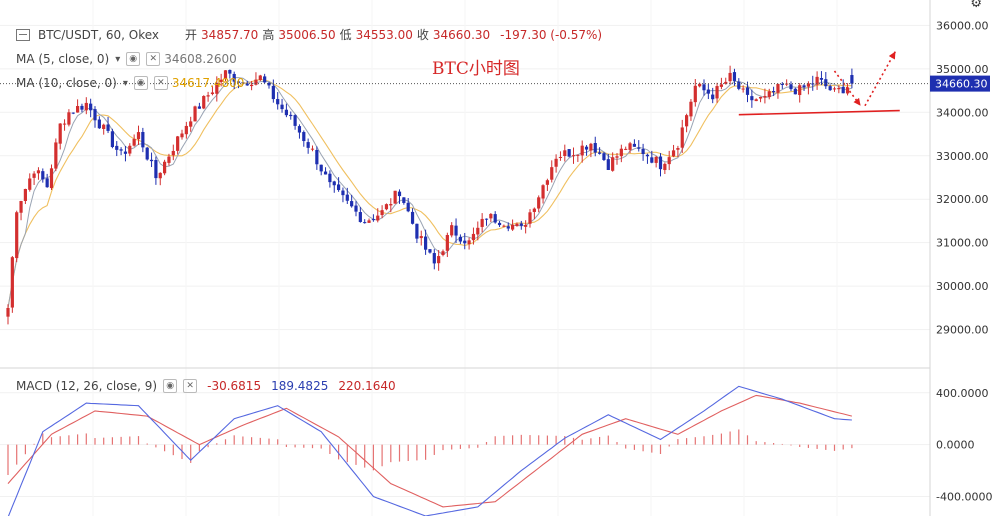 The image size is (1002, 516). Describe the element at coordinates (960, 83) in the screenshot. I see `current-price-box` at that location.